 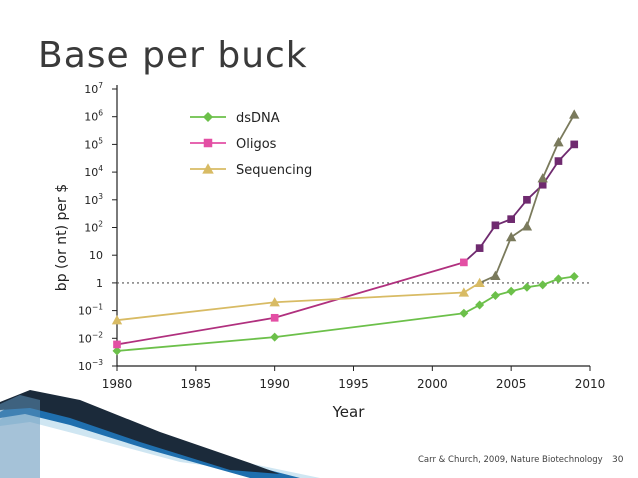 I want to click on marker-dsdna-1990, so click(x=275, y=337).